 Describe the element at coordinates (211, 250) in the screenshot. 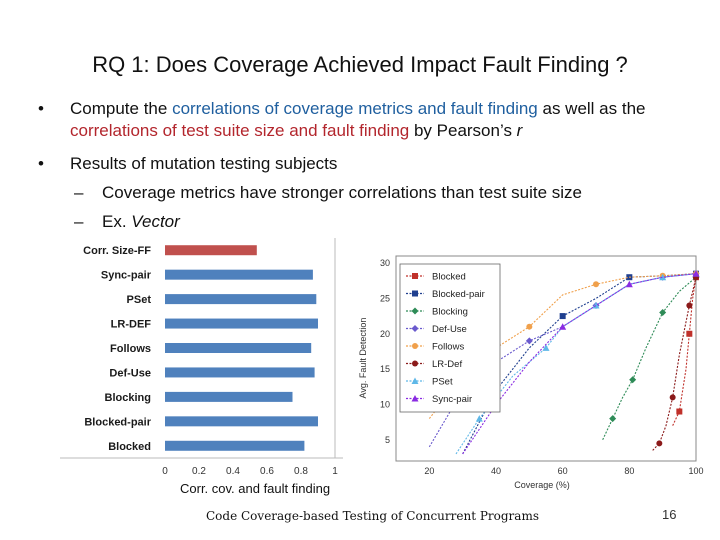

I see `bar-corr-size-ff` at that location.